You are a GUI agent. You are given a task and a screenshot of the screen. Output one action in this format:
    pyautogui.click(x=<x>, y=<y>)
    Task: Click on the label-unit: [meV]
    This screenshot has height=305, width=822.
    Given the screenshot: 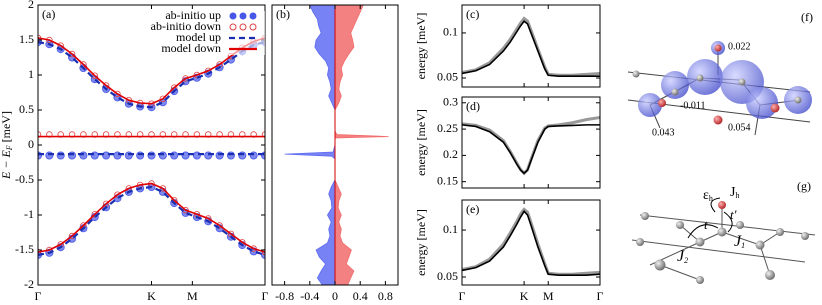 What is the action you would take?
    pyautogui.click(x=6, y=126)
    